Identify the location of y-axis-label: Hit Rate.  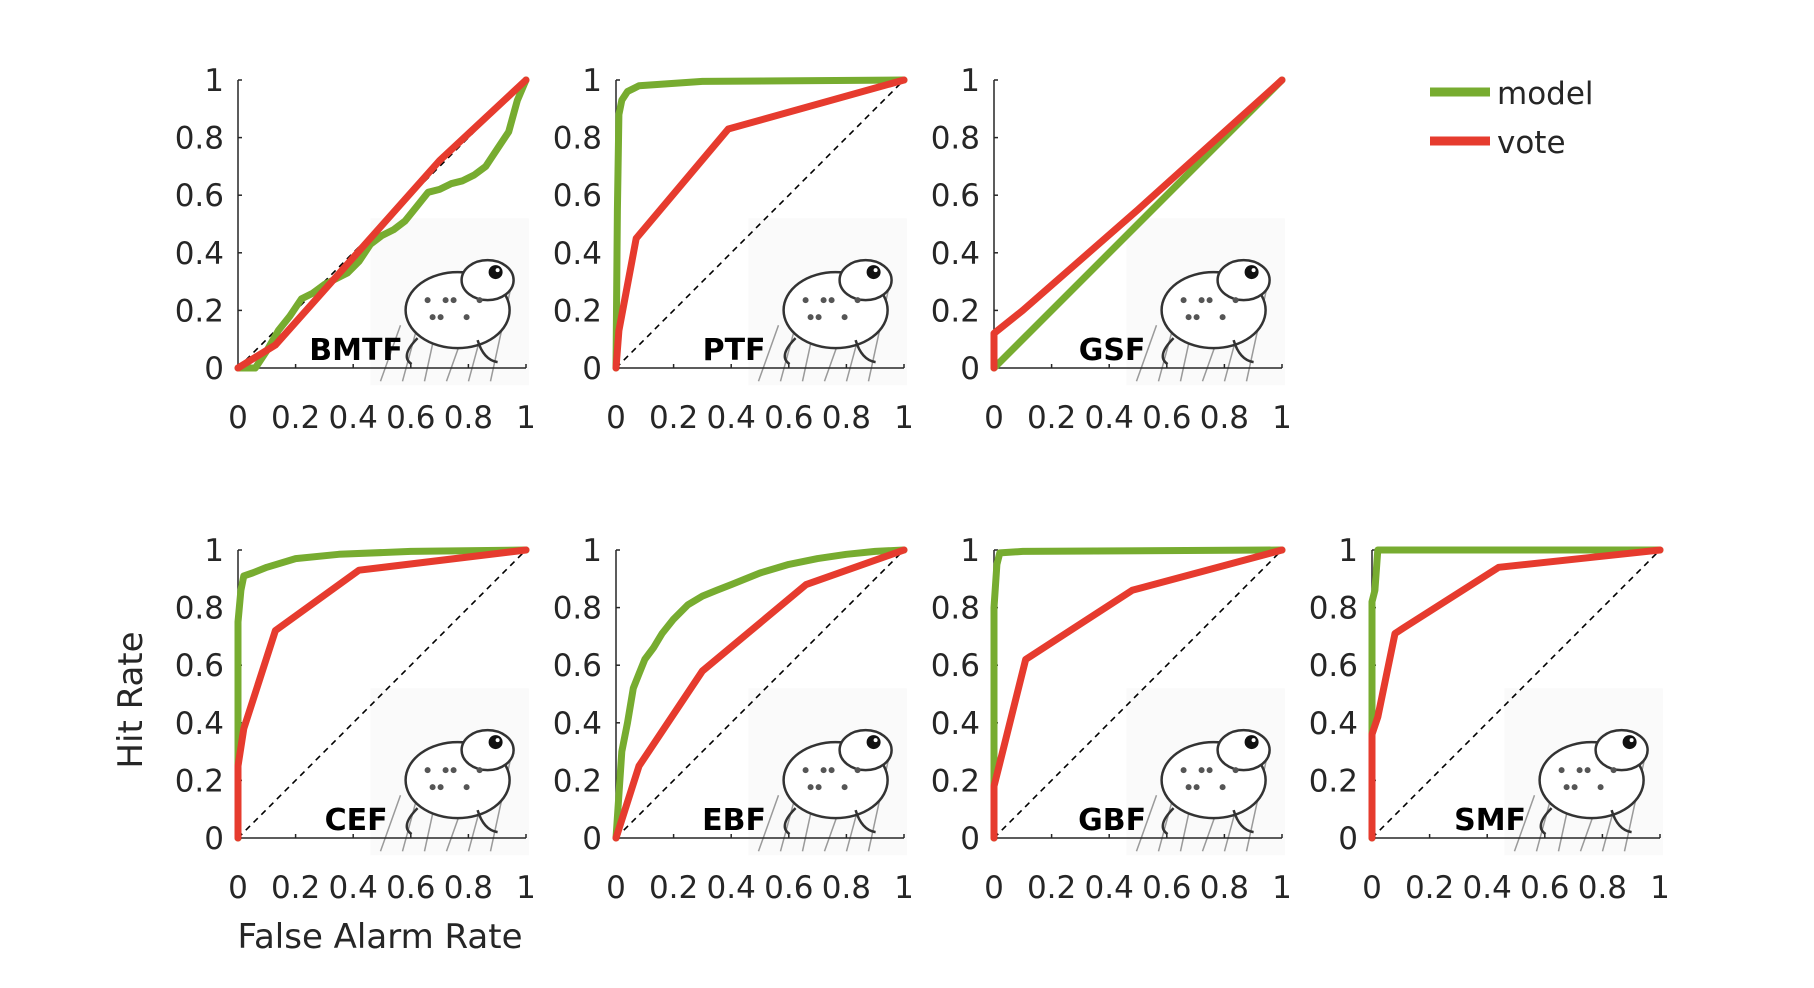
(131, 699).